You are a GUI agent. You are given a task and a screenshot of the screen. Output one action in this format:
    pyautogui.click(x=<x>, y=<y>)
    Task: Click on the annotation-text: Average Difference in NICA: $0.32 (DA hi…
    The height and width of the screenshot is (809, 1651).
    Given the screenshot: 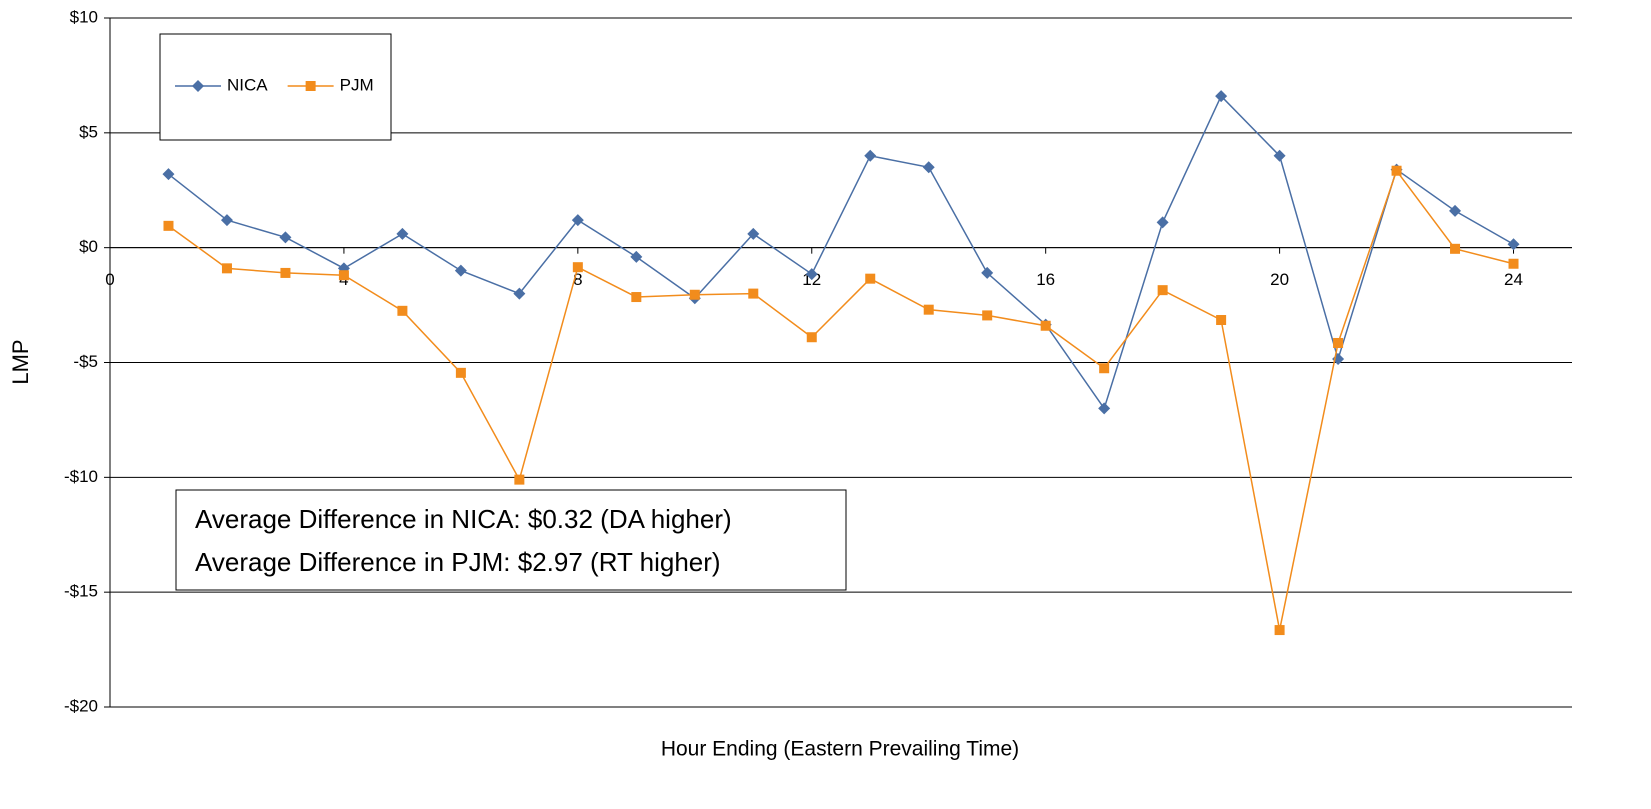 What is the action you would take?
    pyautogui.click(x=463, y=519)
    